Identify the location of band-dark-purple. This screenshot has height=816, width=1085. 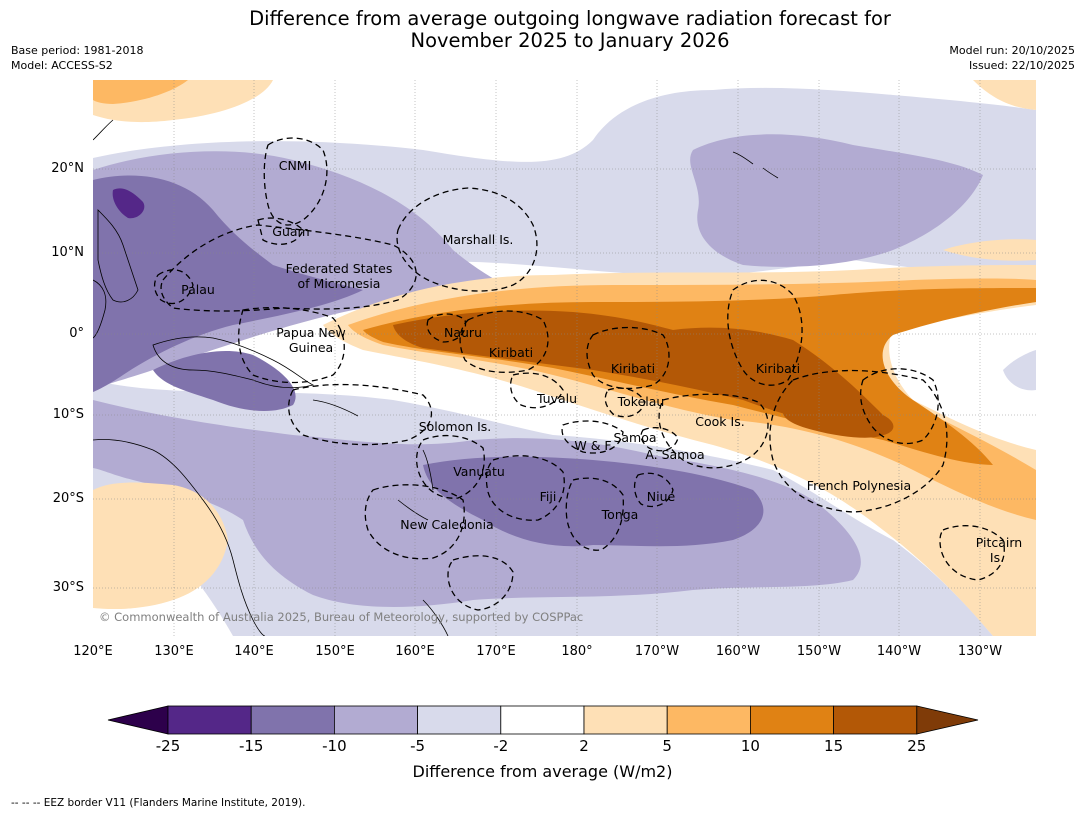
(128, 203).